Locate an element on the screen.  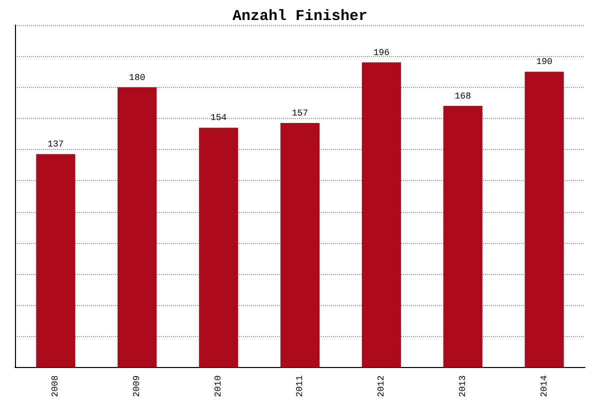
data-label: 137 is located at coordinates (56, 145).